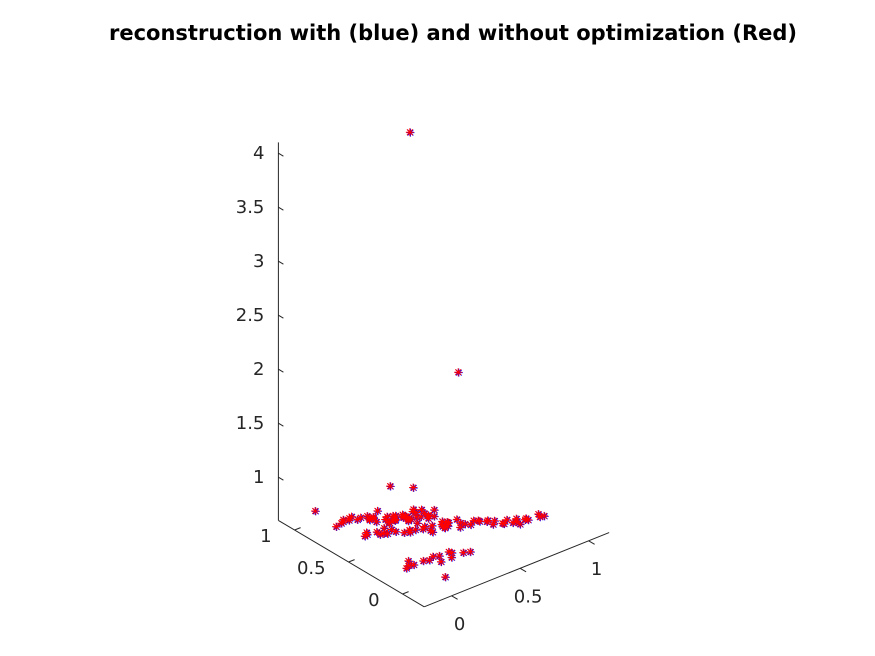 The image size is (875, 656). Describe the element at coordinates (528, 596) in the screenshot. I see `x-tick-label: 0.5` at that location.